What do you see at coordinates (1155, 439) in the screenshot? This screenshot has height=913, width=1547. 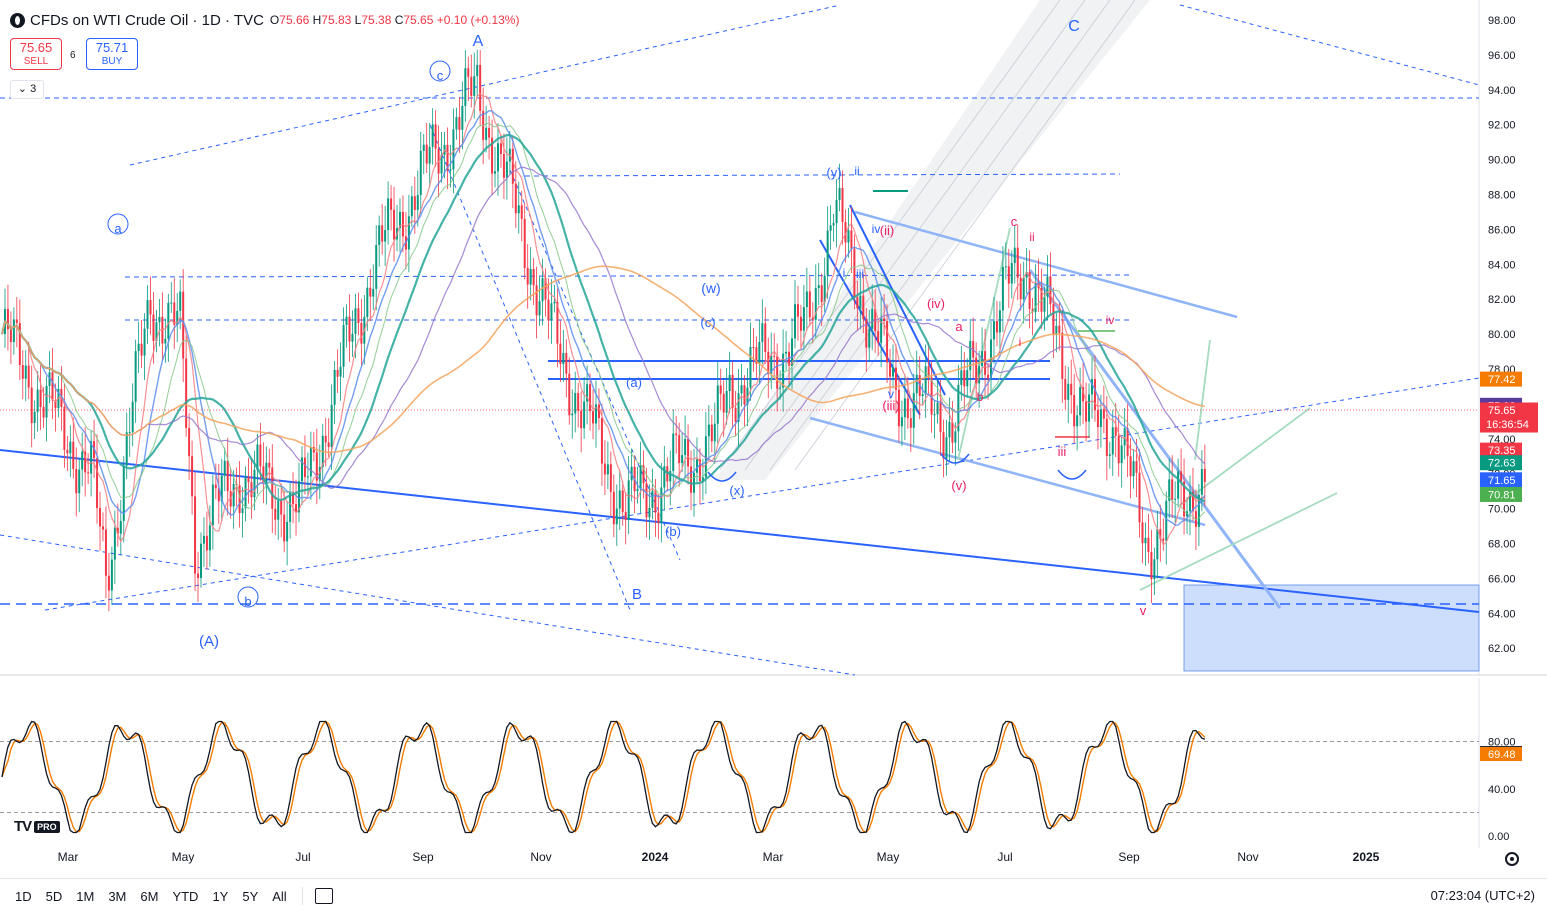 I see `wedge-leg` at bounding box center [1155, 439].